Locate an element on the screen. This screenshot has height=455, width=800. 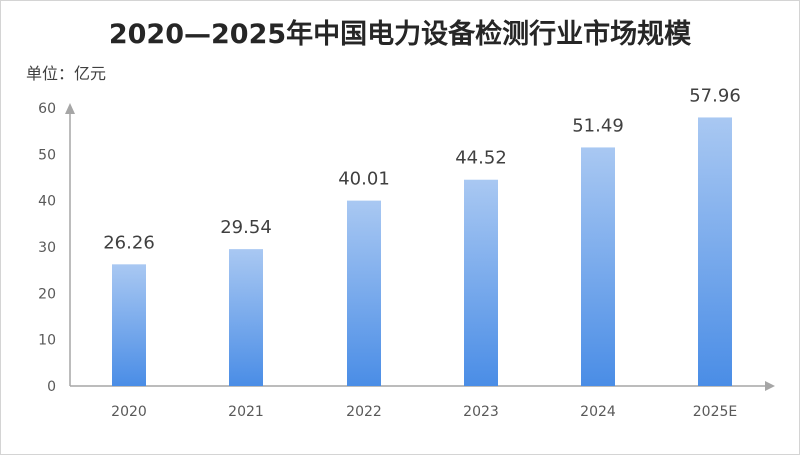
data-label: 40.01 is located at coordinates (364, 179).